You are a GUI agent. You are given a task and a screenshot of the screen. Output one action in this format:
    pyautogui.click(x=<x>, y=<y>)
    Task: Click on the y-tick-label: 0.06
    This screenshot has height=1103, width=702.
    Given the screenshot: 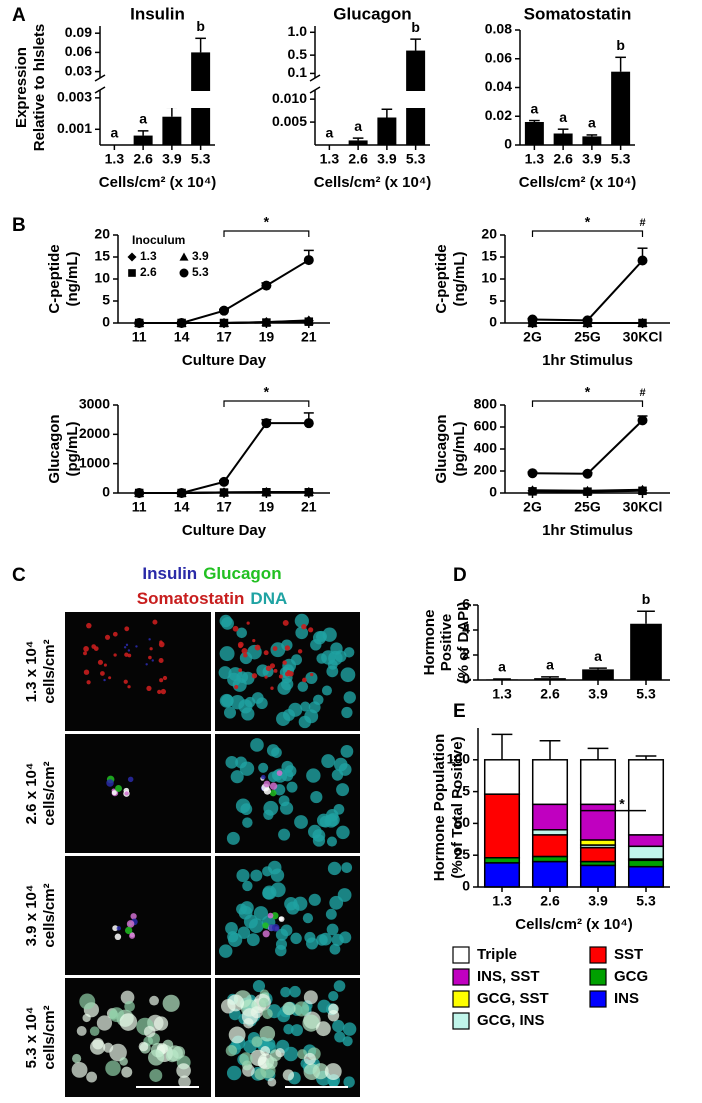 What is the action you would take?
    pyautogui.click(x=78, y=51)
    